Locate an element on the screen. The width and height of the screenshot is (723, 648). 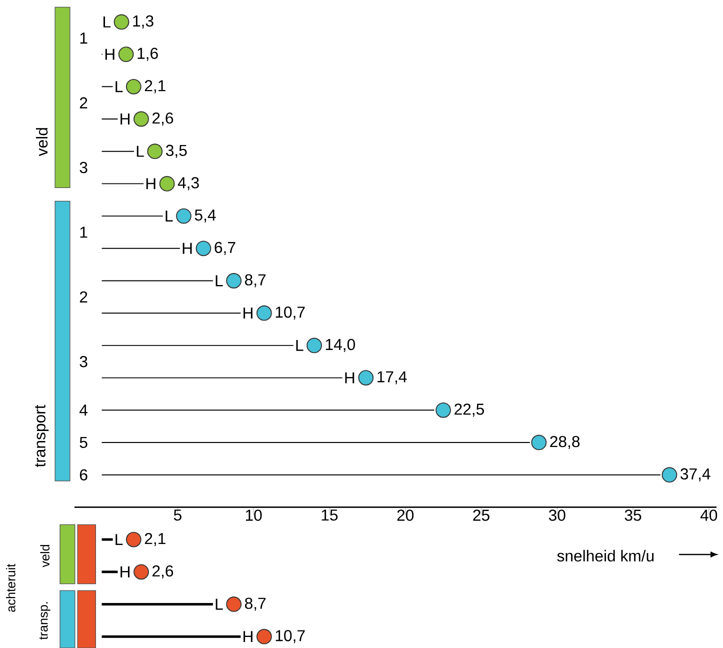
text: achteruit is located at coordinates (11, 588).